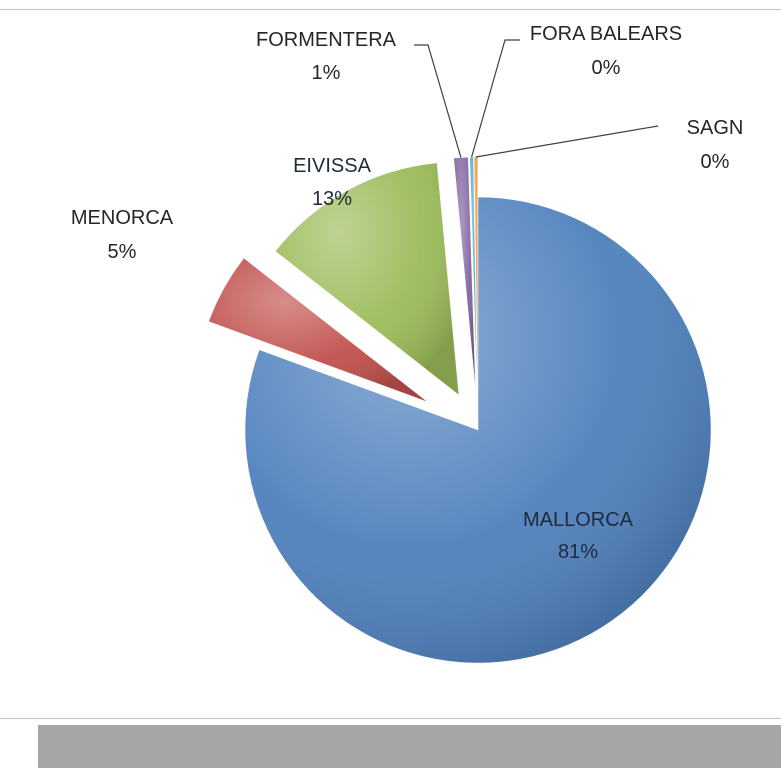  What do you see at coordinates (438, 101) in the screenshot?
I see `leader-line-formentera` at bounding box center [438, 101].